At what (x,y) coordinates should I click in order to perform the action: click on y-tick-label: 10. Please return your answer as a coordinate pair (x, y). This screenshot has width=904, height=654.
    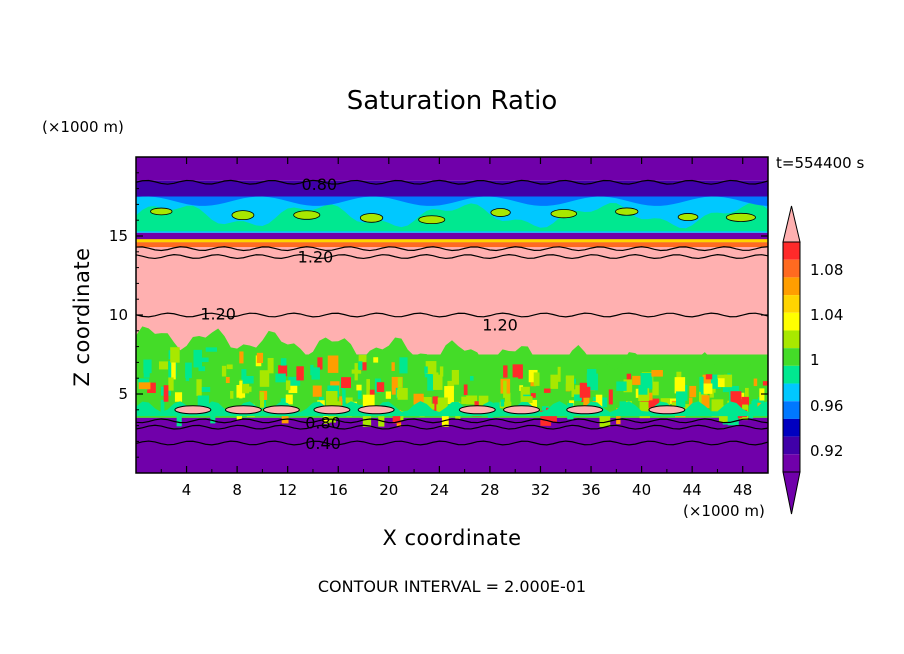
    Looking at the image, I should click on (118, 315).